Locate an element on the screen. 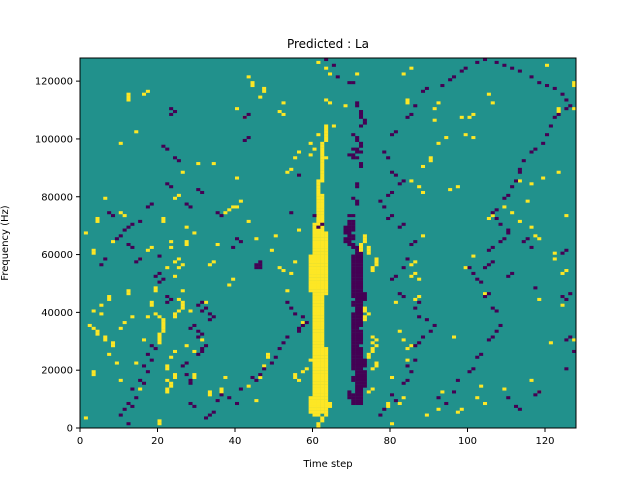 Image resolution: width=640 pixels, height=480 pixels. x-axis: 0 20 40 60 80 100 120 is located at coordinates (316, 437).